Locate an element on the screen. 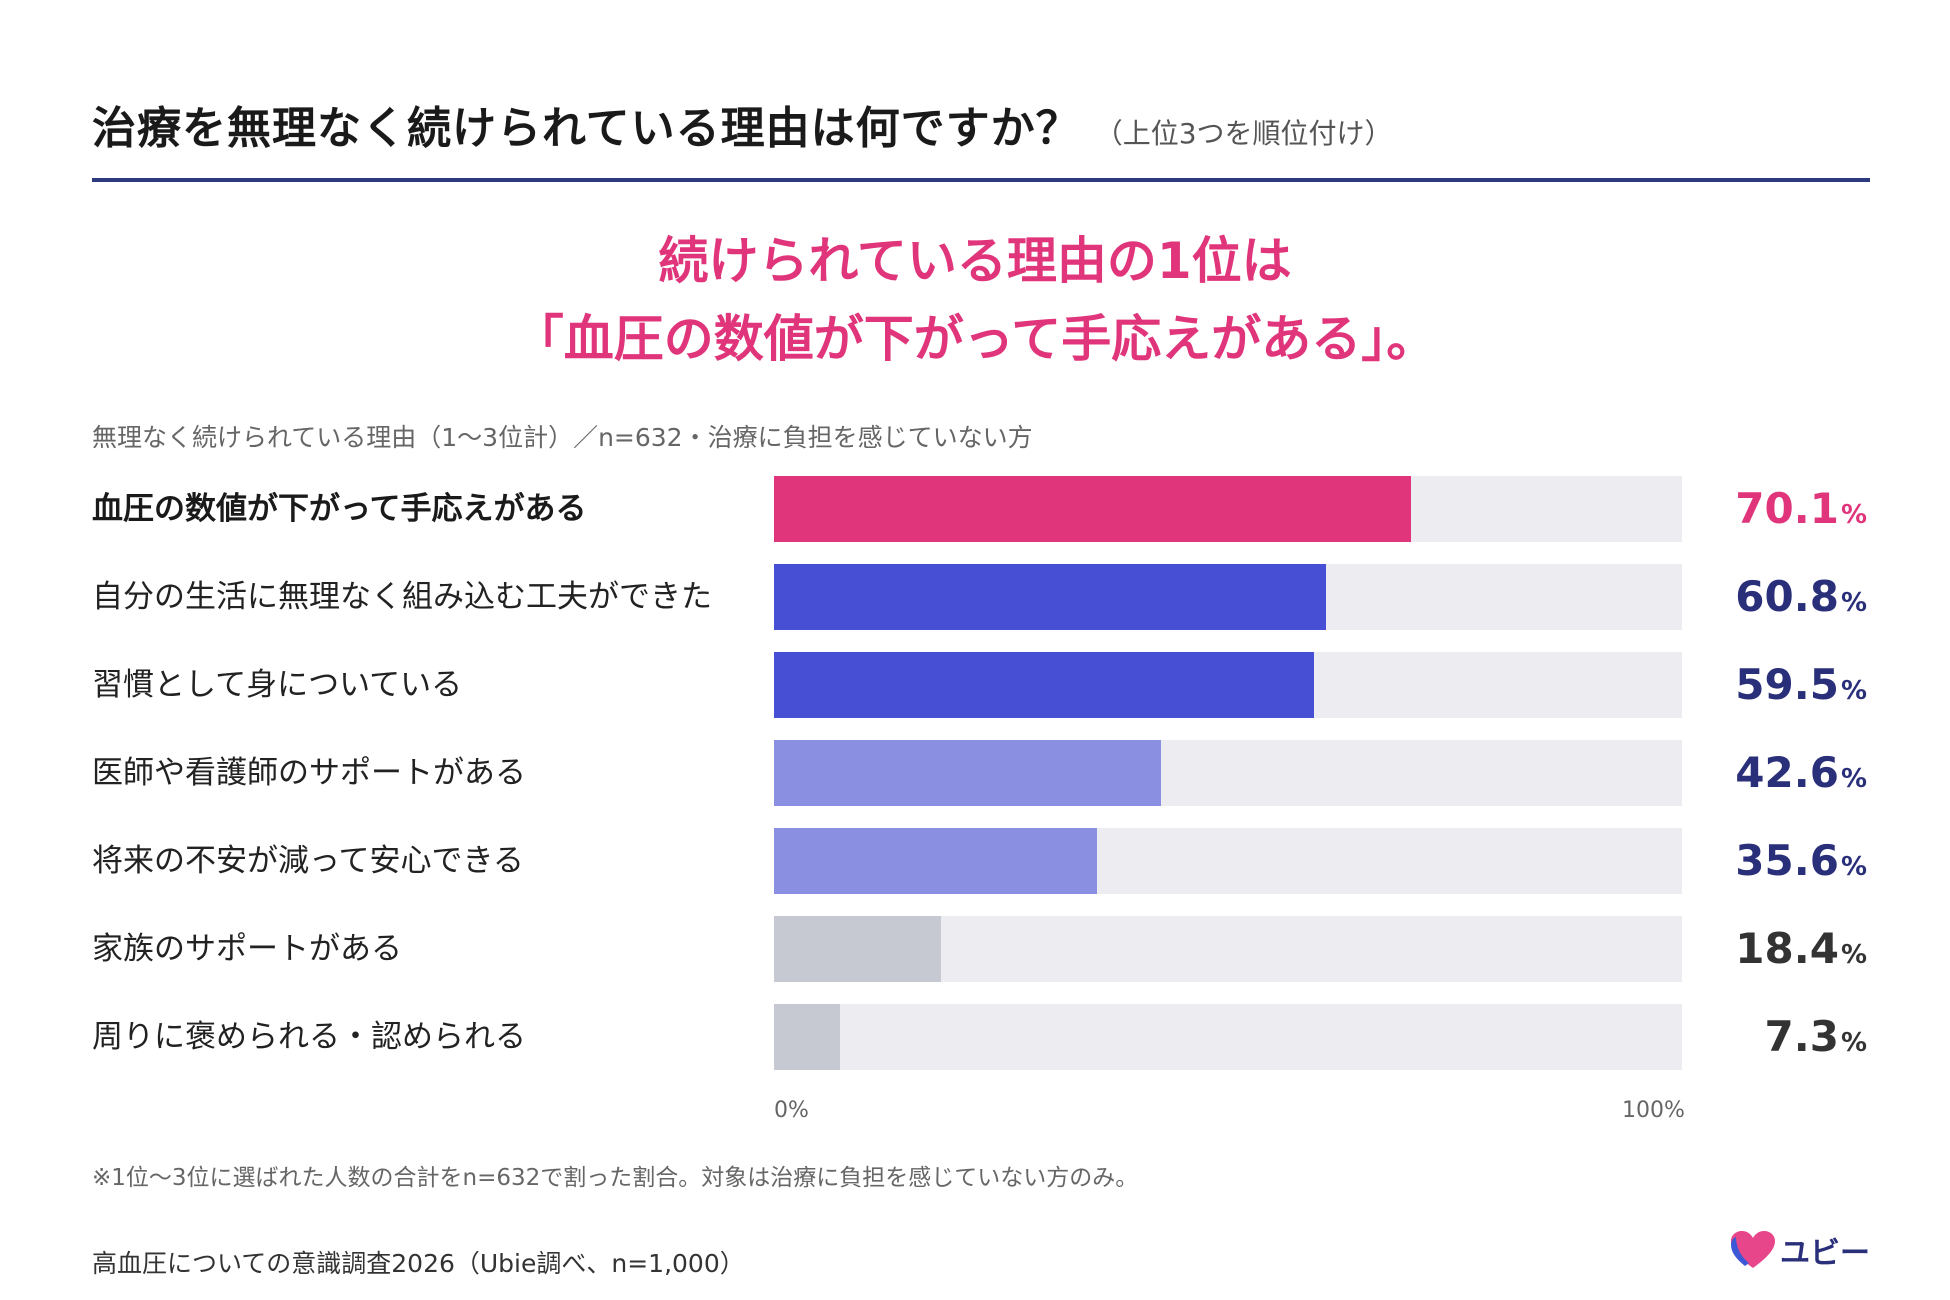  source-note: 高血圧についての意識調査2026（Ubie調べ、n=1,000） is located at coordinates (418, 1263).